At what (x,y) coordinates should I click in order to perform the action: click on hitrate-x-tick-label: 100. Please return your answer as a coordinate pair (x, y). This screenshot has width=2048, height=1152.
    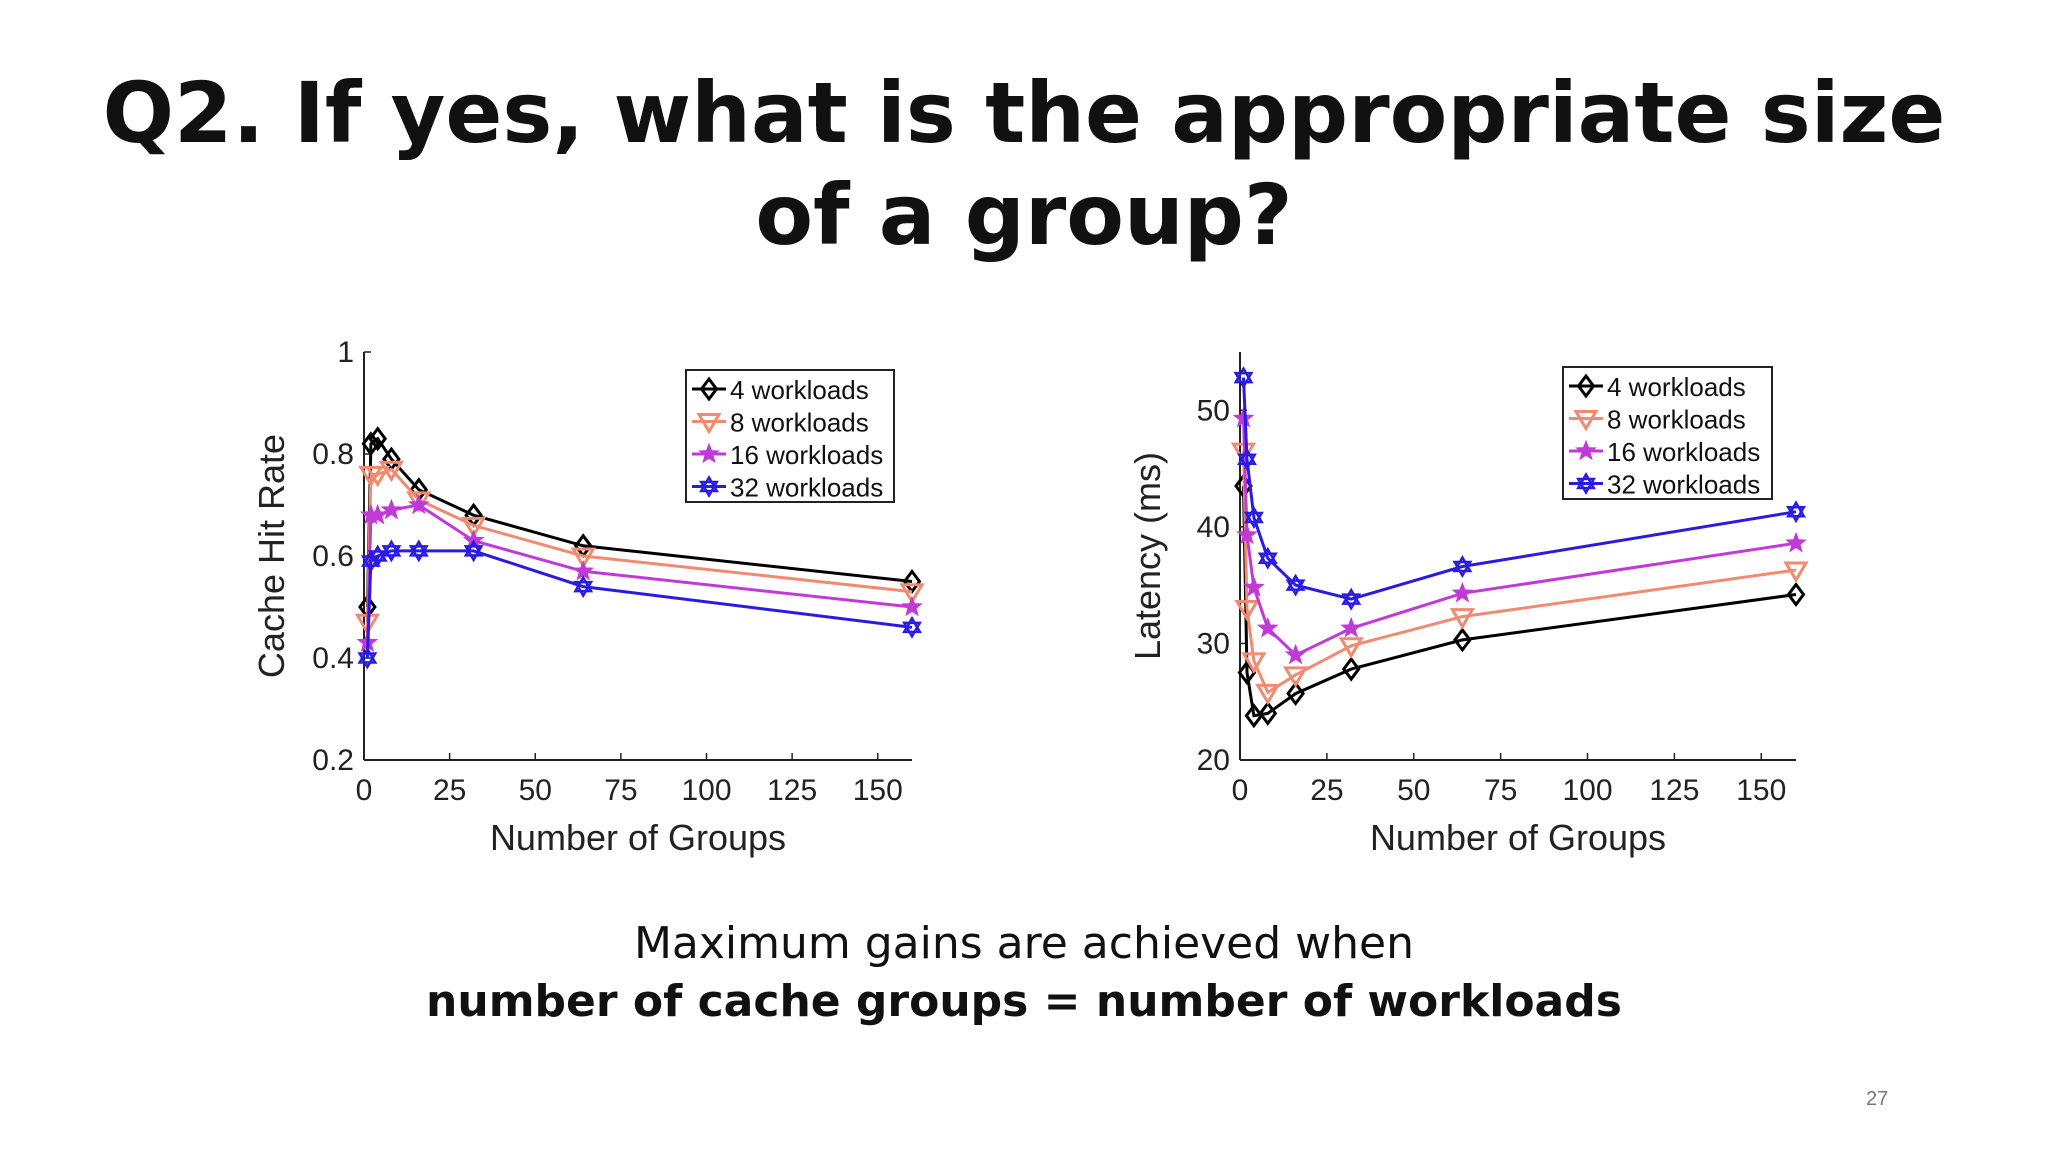
    Looking at the image, I should click on (706, 790).